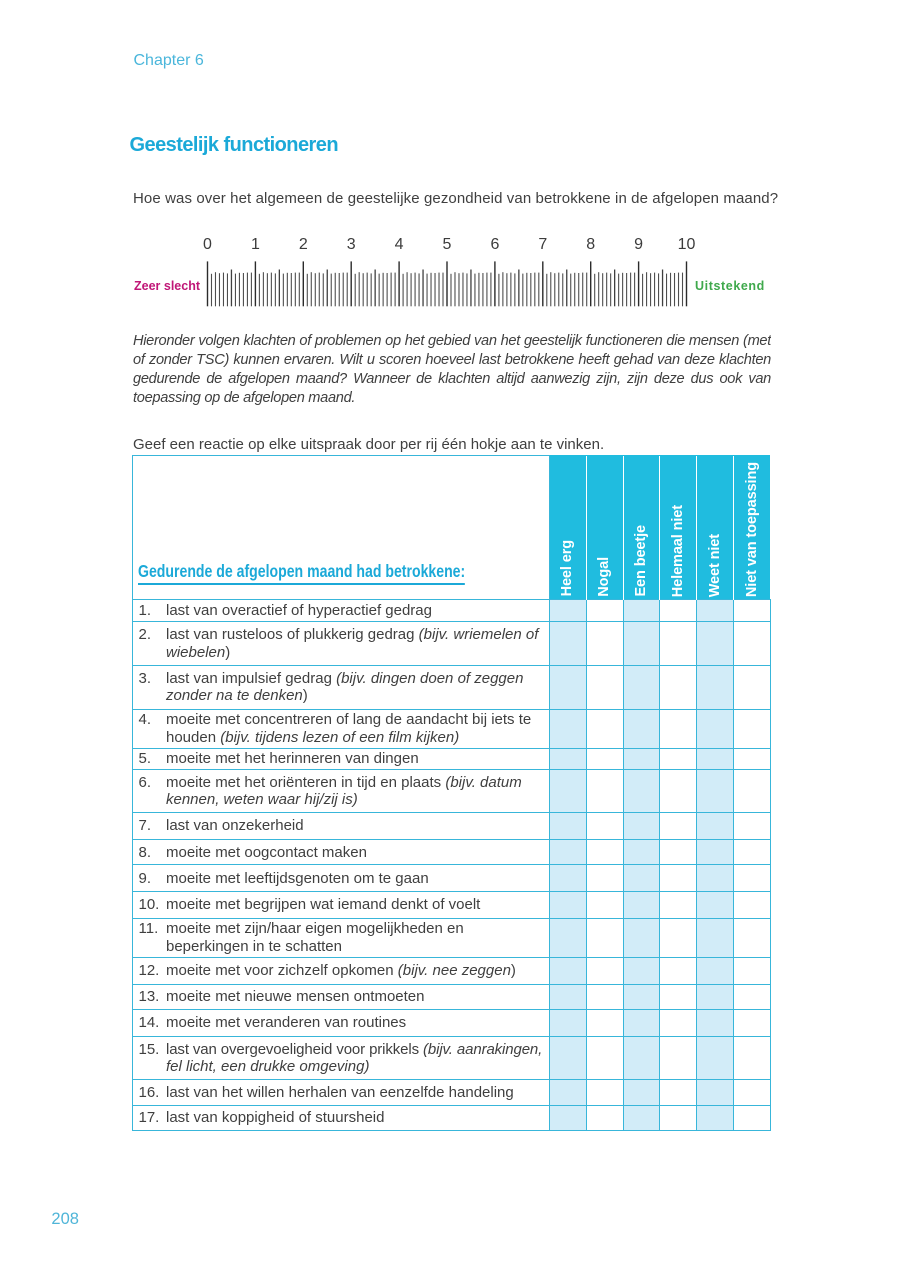  What do you see at coordinates (399, 244) in the screenshot?
I see `svg-text: 4` at bounding box center [399, 244].